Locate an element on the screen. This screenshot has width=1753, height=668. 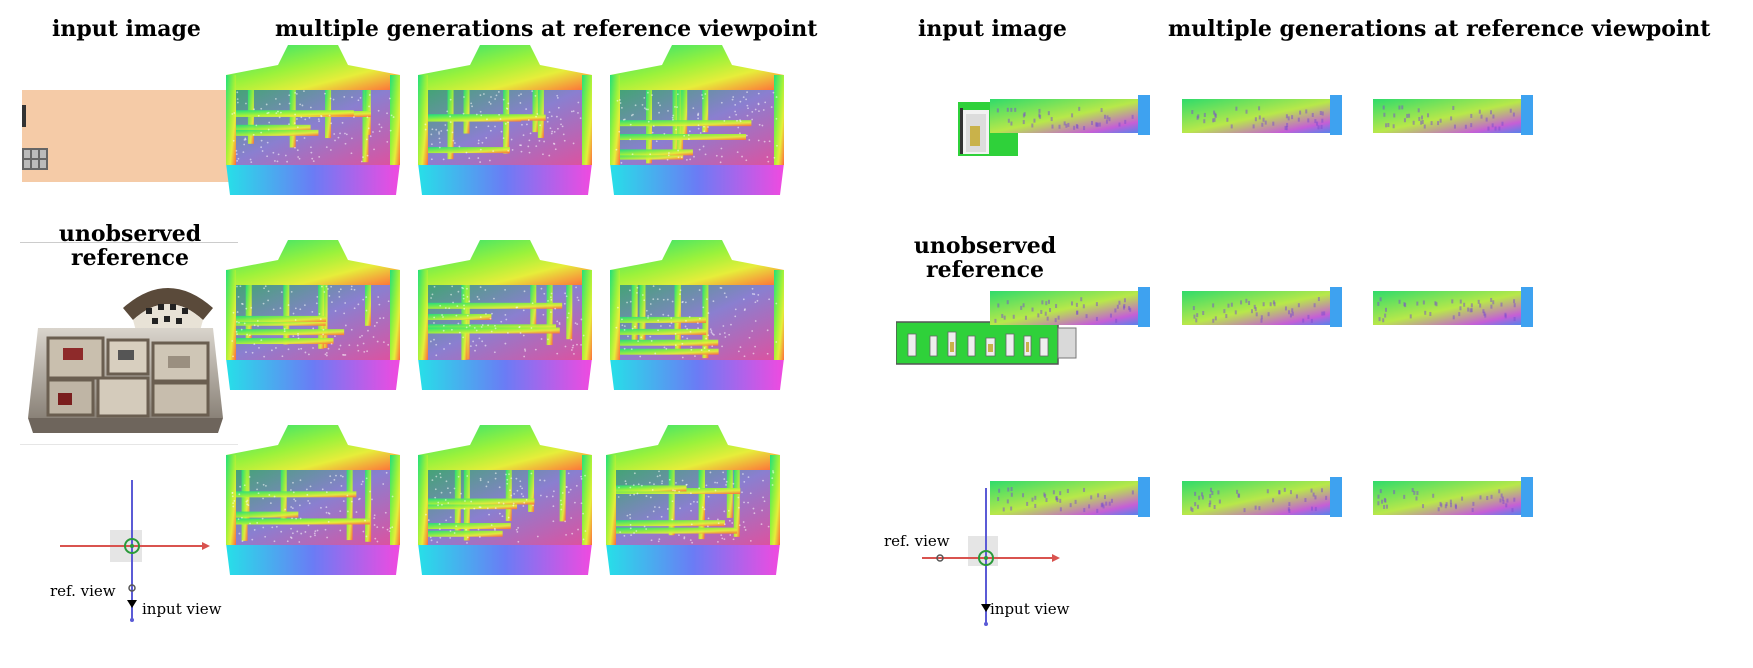
viewpoint-diagram is located at coordinates (130, 550).